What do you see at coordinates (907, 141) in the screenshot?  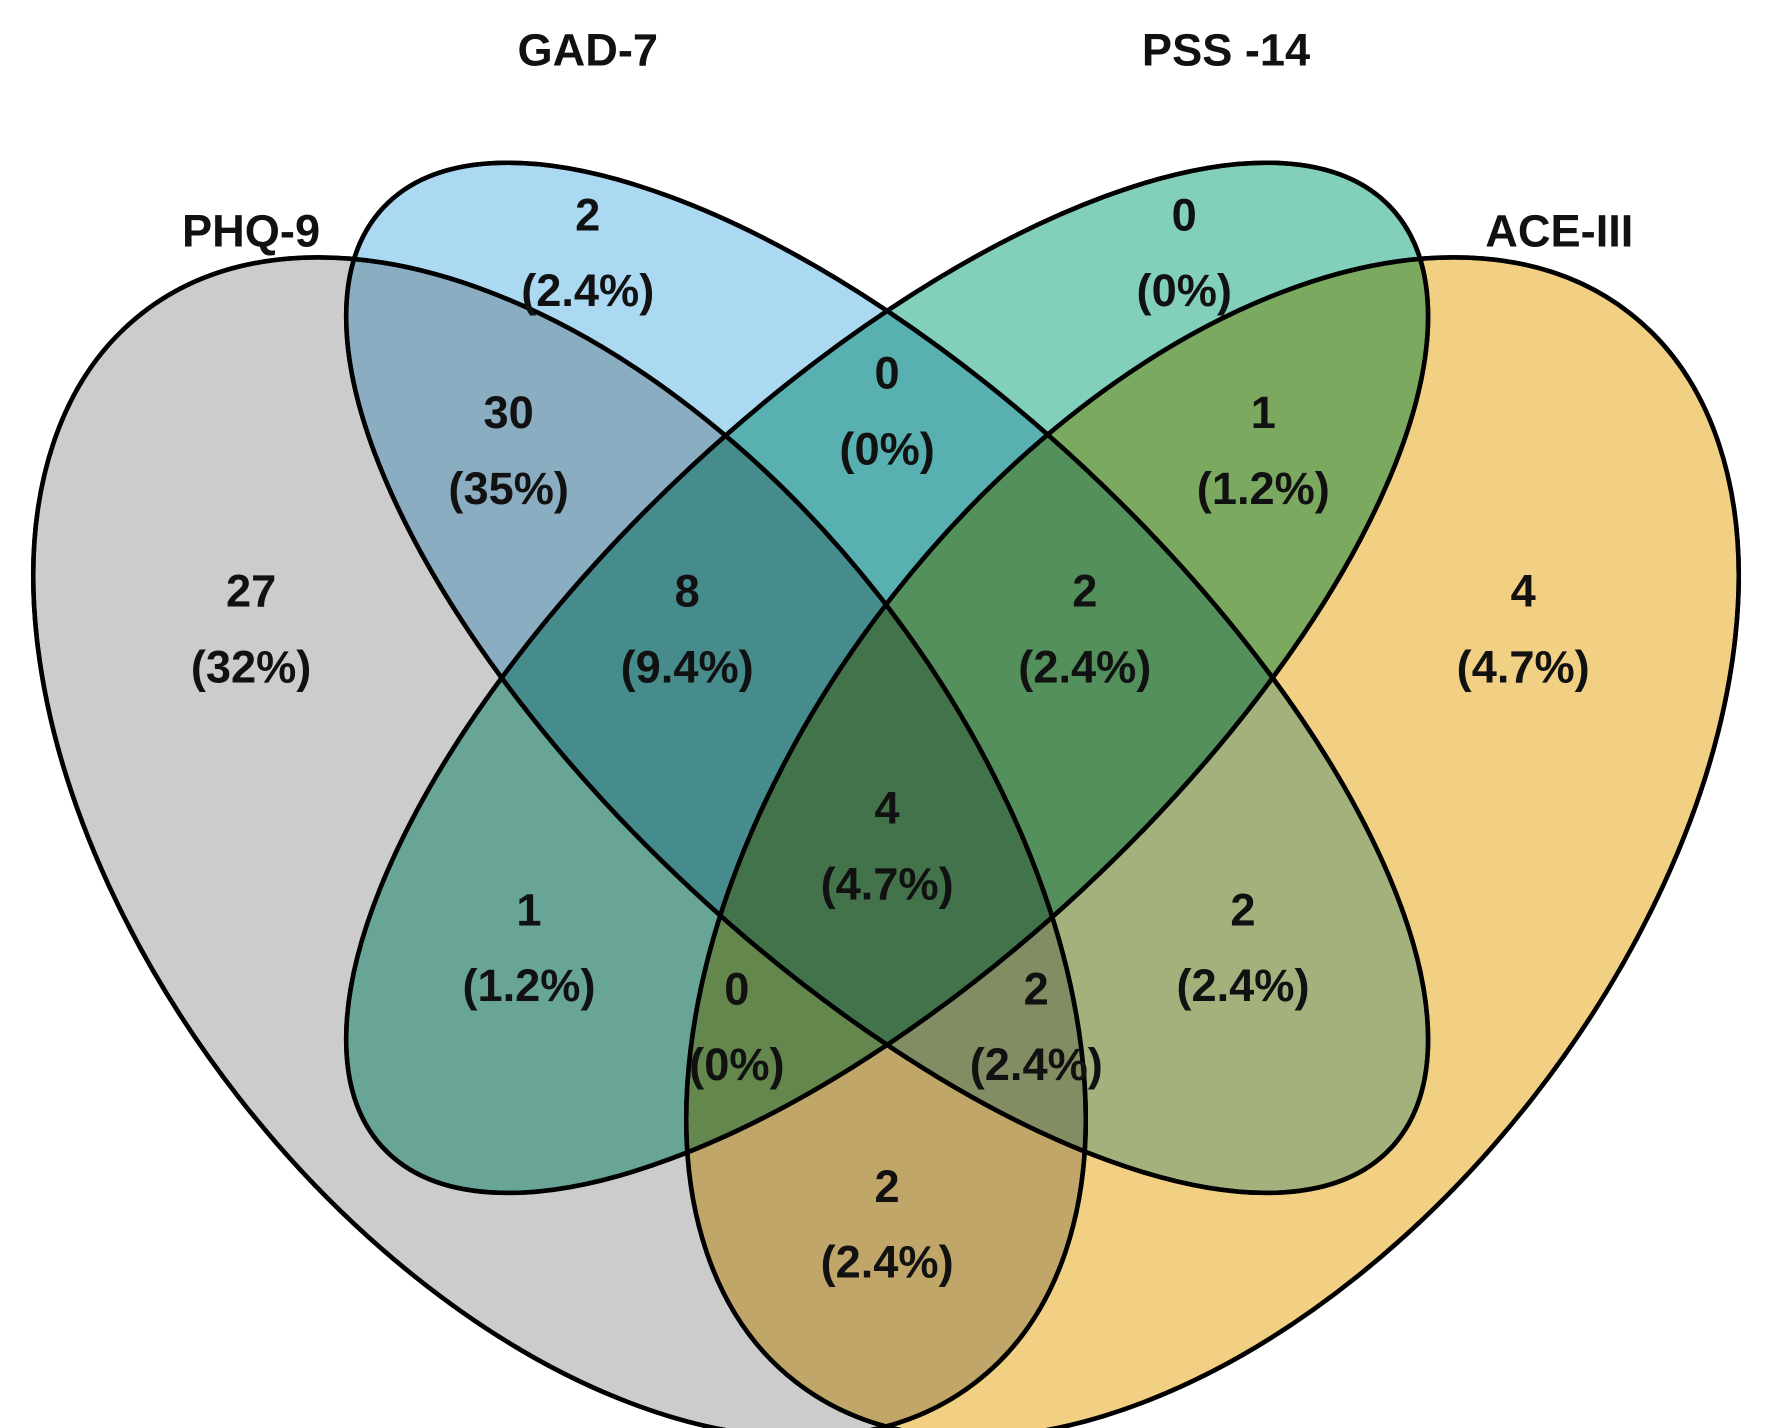 I see `set-labels: PHQ-9 GAD-7 PSS -14 ACE-III` at bounding box center [907, 141].